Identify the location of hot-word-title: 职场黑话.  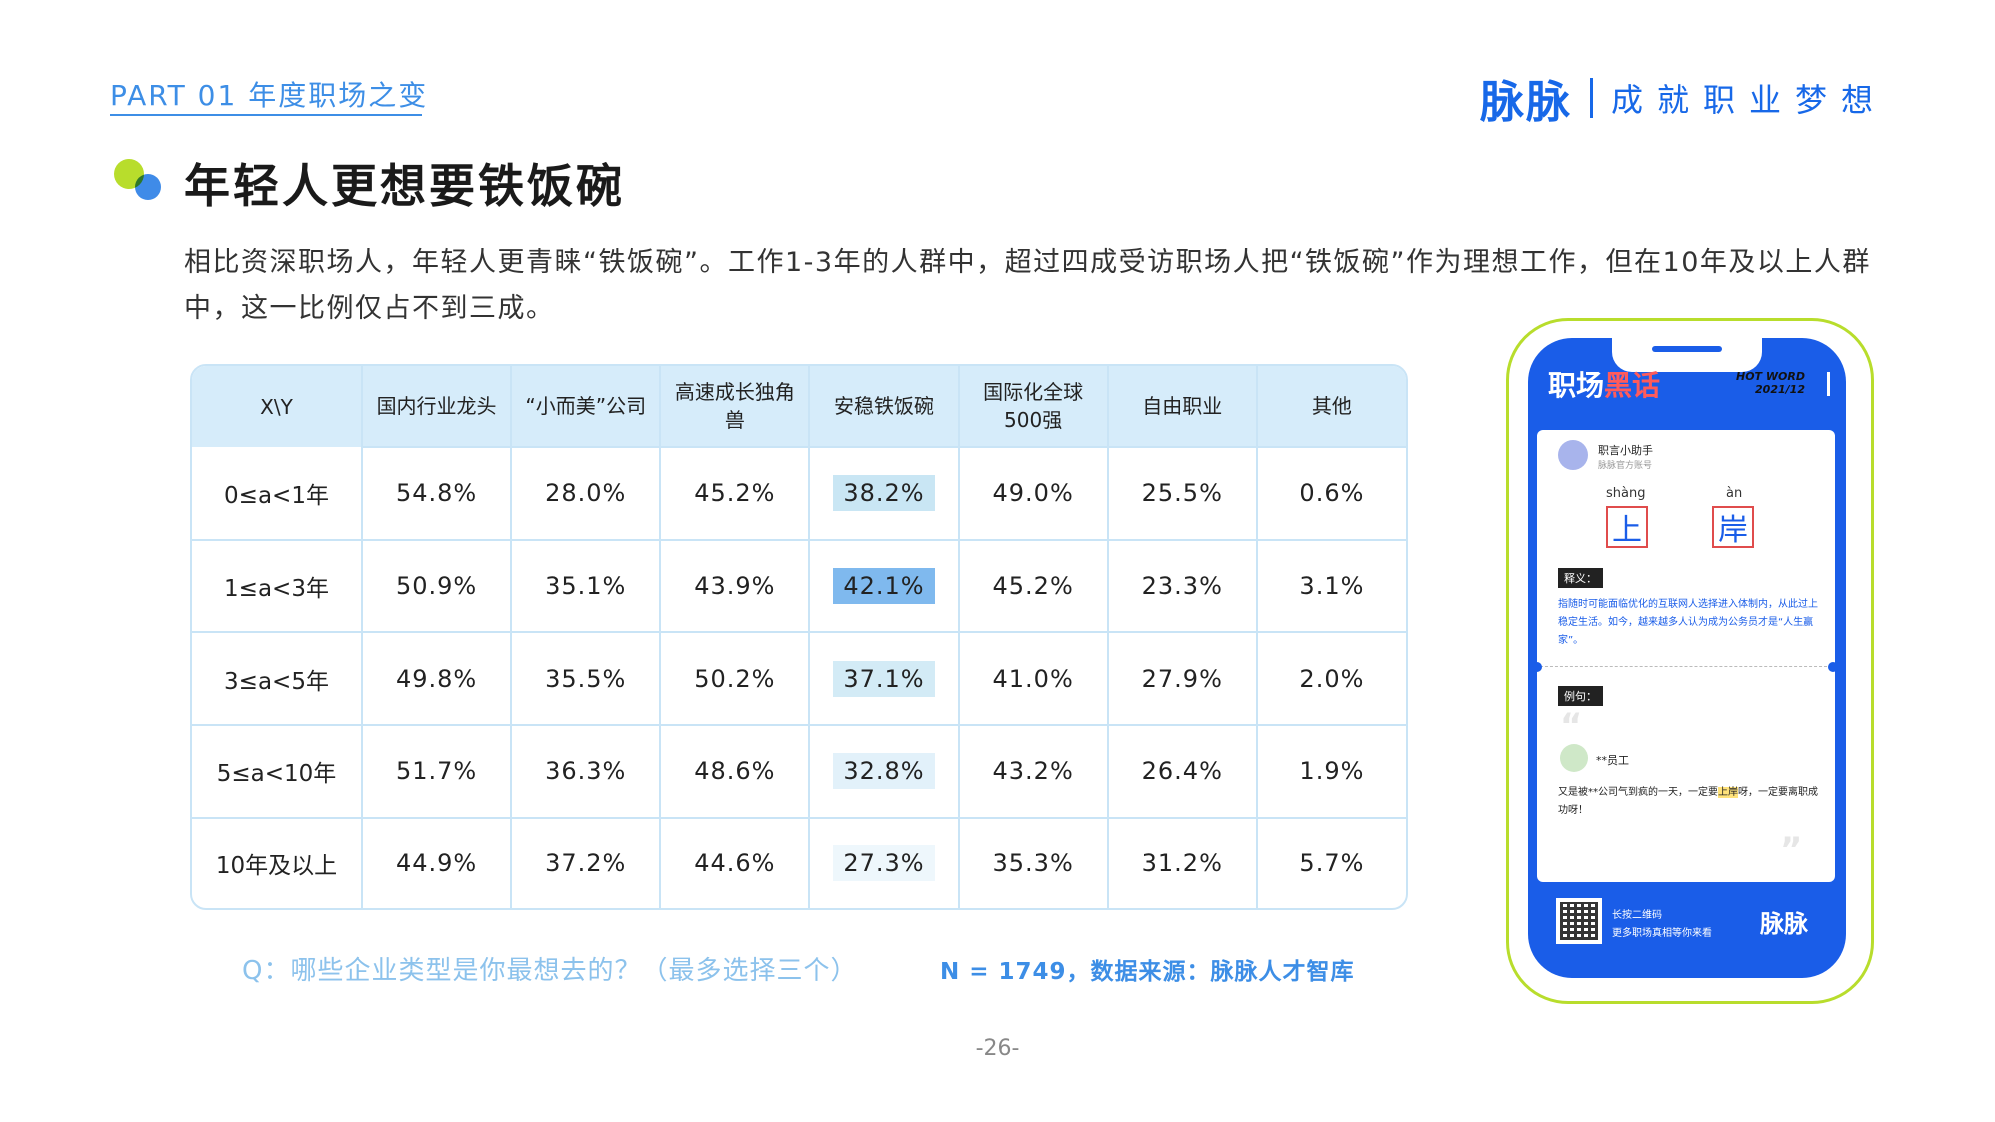
(1604, 384).